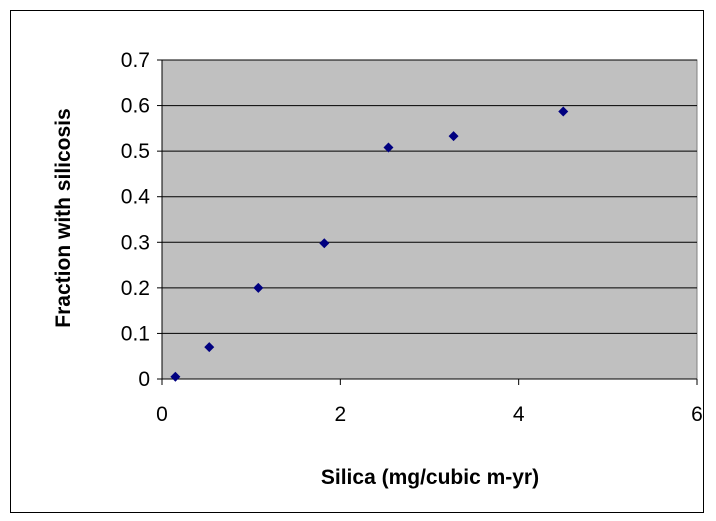  What do you see at coordinates (697, 414) in the screenshot?
I see `x-tick-label: 6` at bounding box center [697, 414].